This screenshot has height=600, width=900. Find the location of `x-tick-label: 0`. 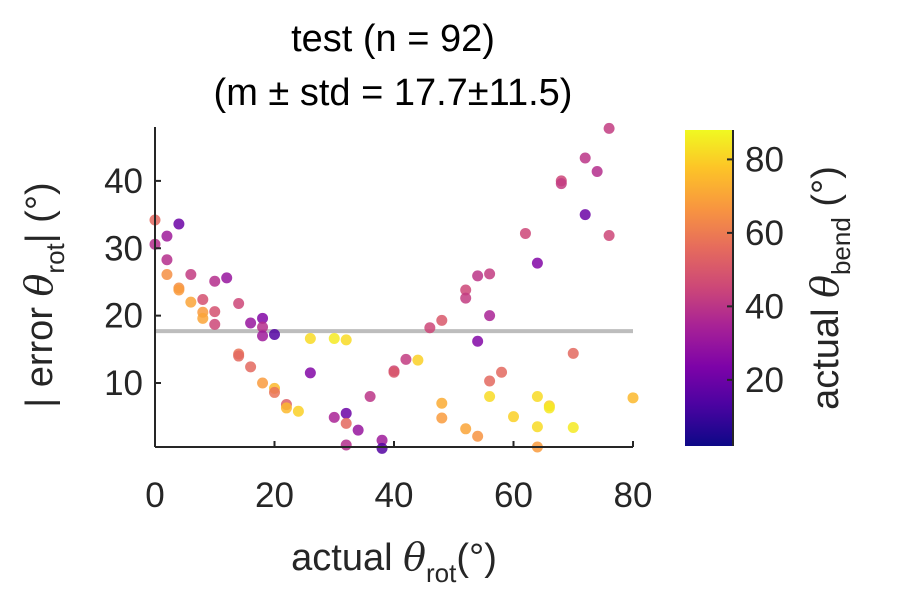

x-tick-label: 0 is located at coordinates (154, 495).